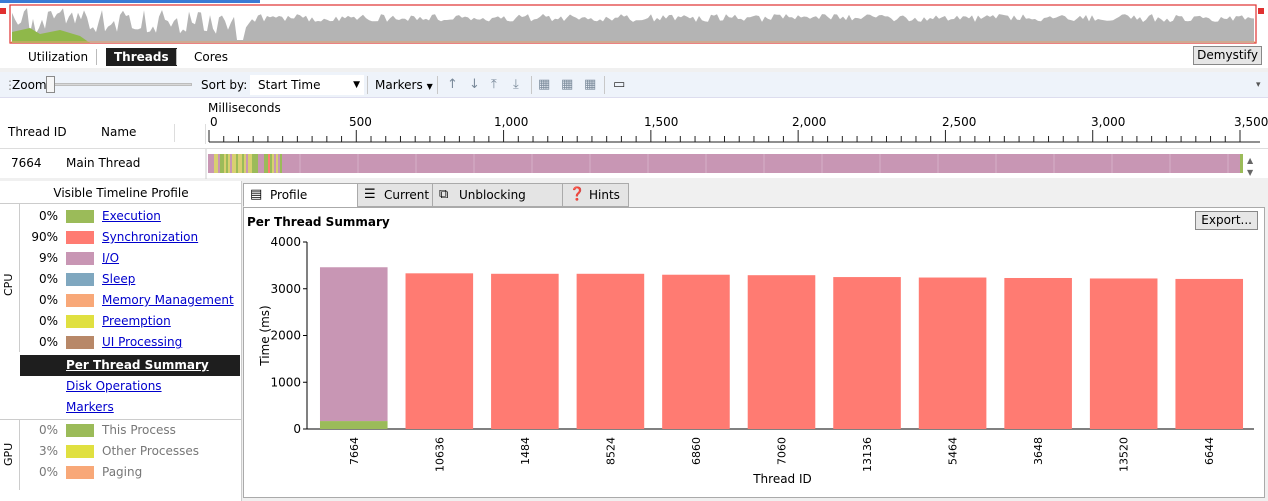  Describe the element at coordinates (590, 84) in the screenshot. I see `filter-clear-icon: ▦` at that location.